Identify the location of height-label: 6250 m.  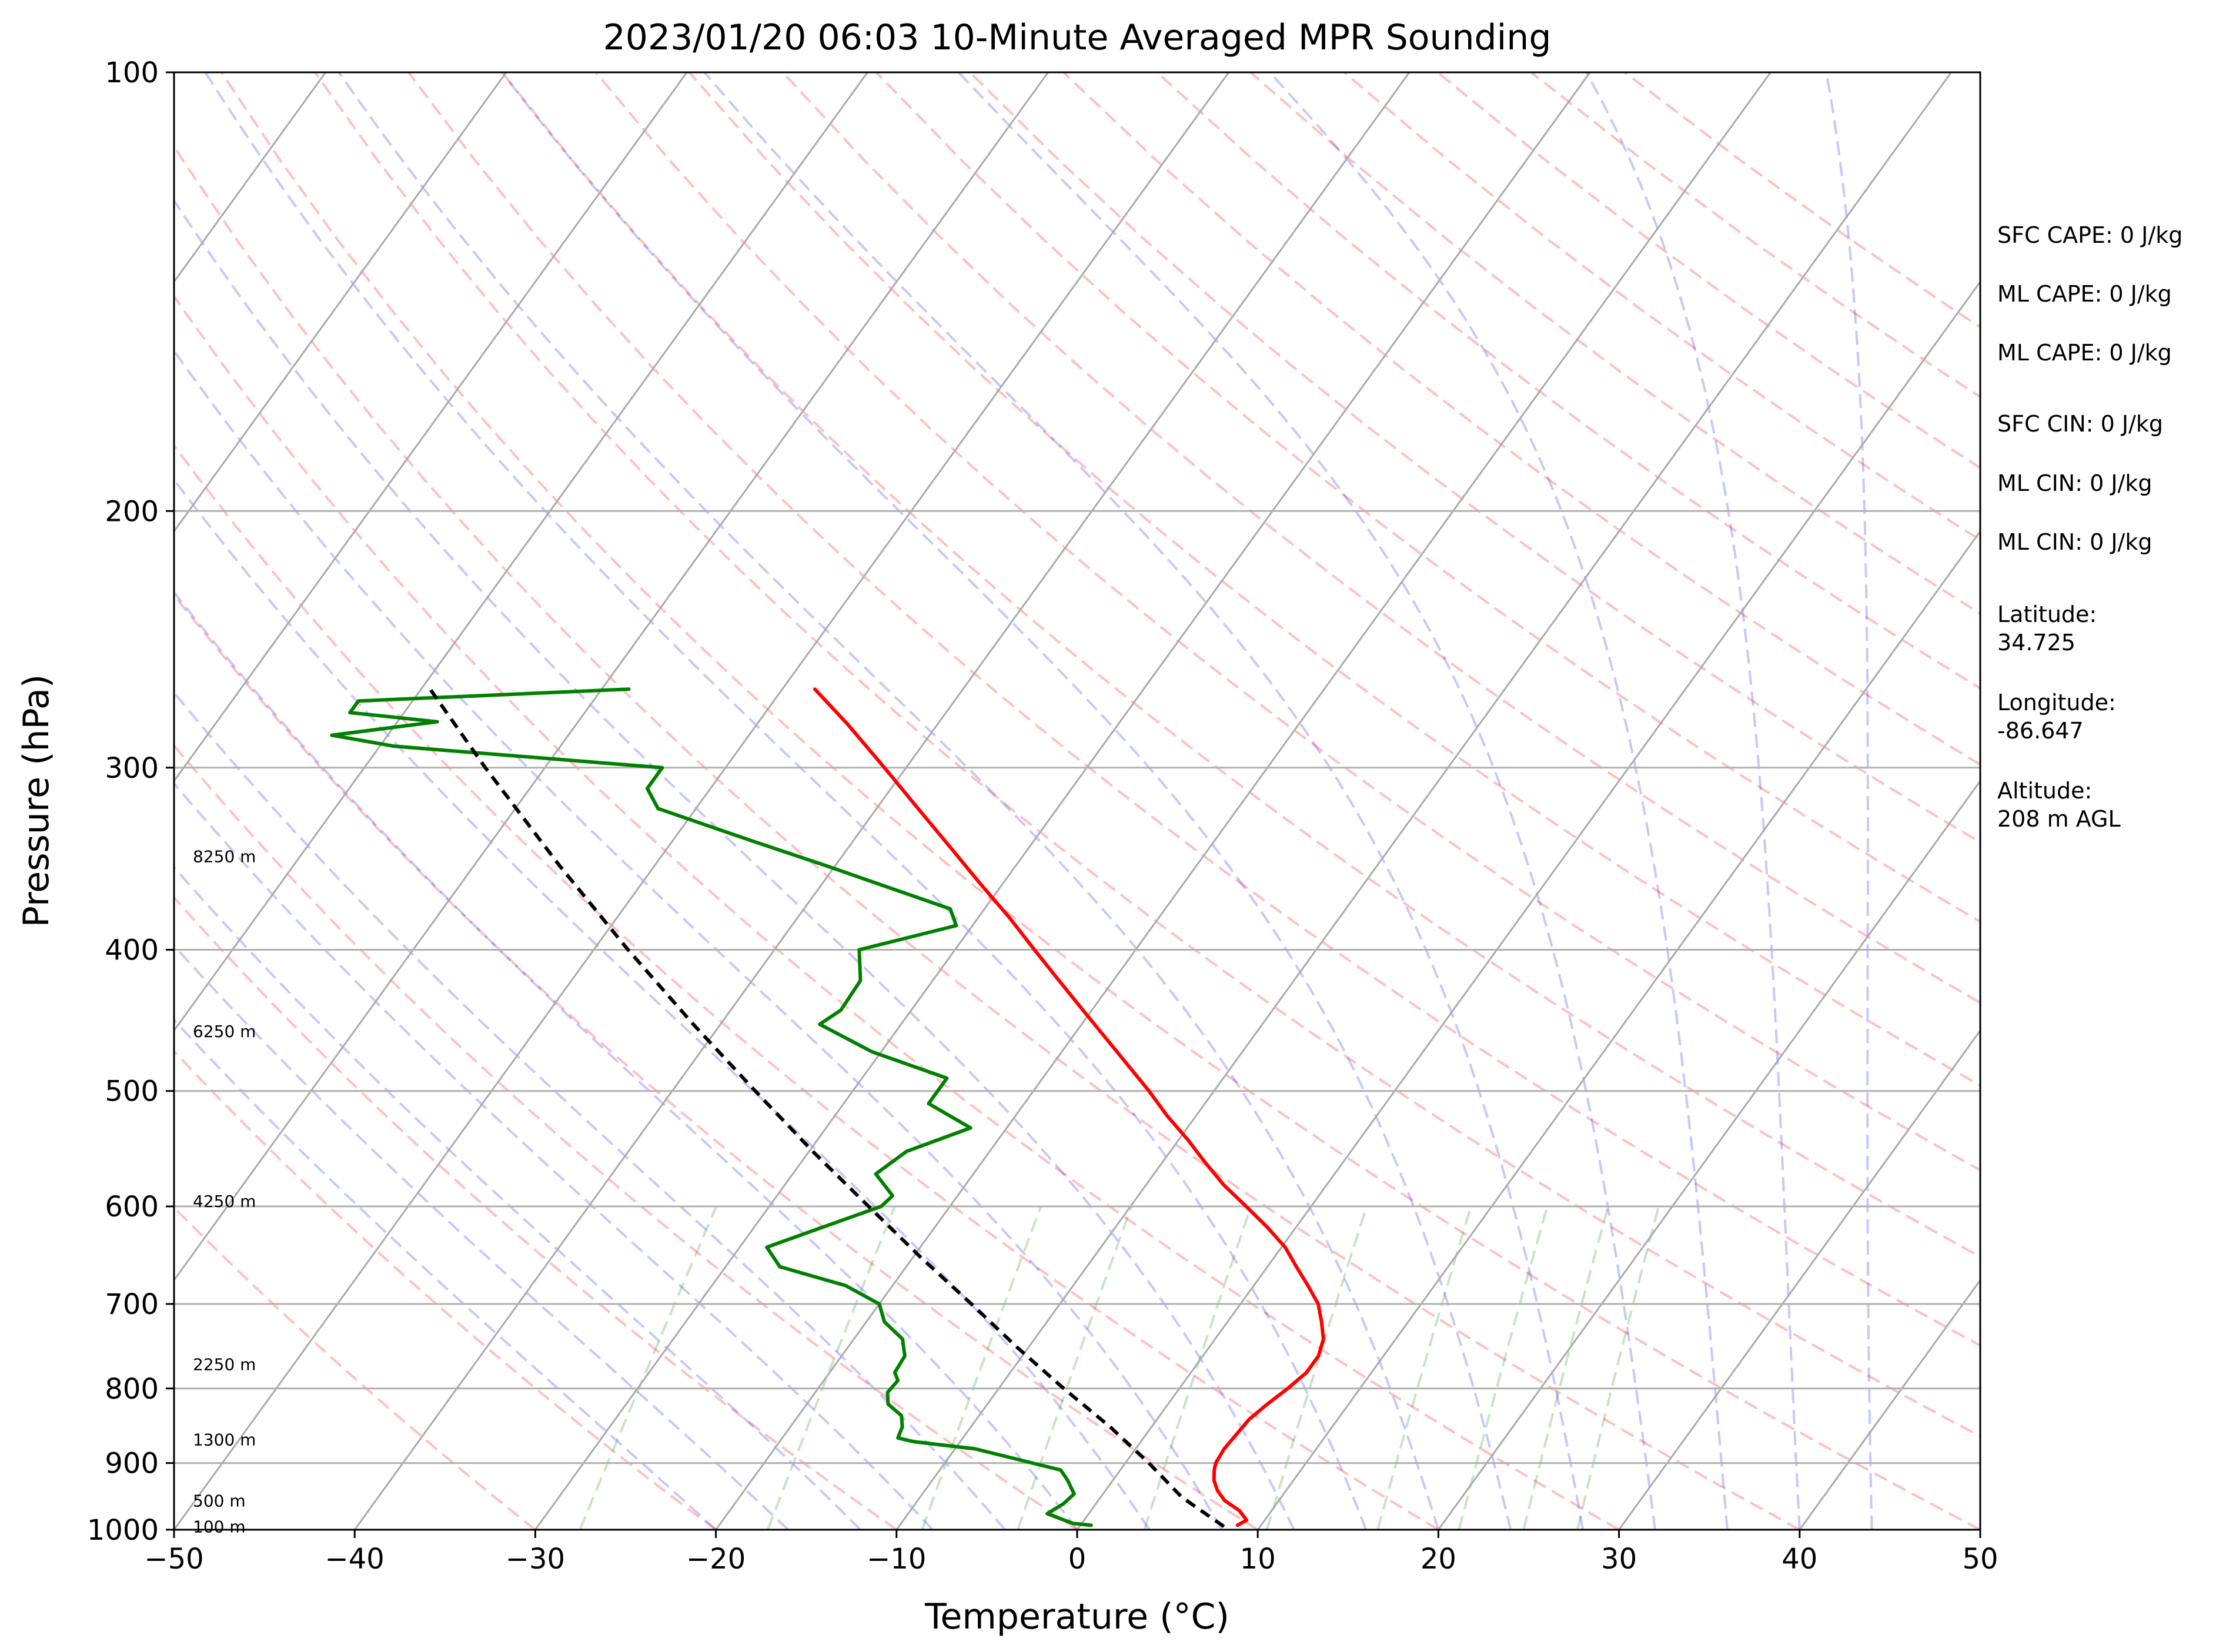
(224, 1032).